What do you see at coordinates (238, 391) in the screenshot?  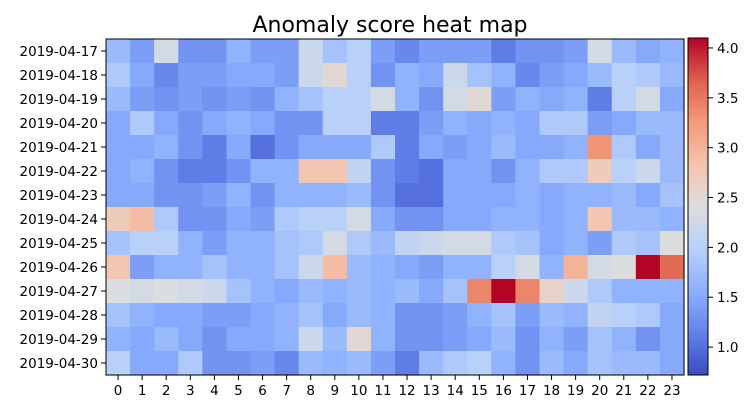 I see `x-tick-label: 5` at bounding box center [238, 391].